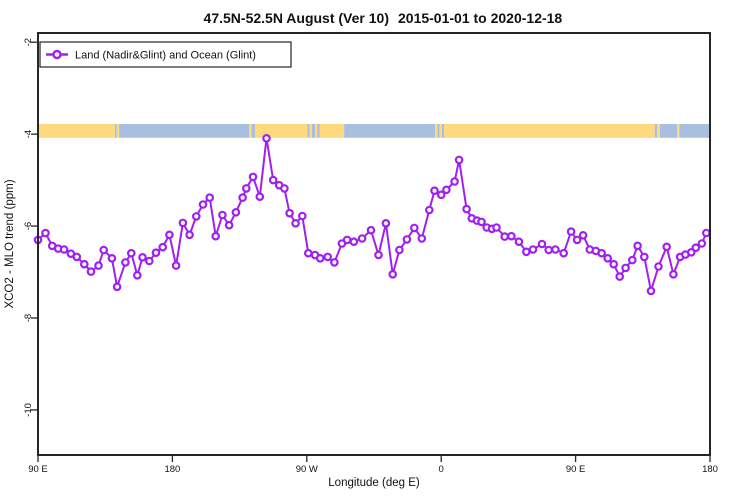 This screenshot has width=750, height=500. What do you see at coordinates (374, 483) in the screenshot?
I see `x-axis-title: Longitude (deg E)` at bounding box center [374, 483].